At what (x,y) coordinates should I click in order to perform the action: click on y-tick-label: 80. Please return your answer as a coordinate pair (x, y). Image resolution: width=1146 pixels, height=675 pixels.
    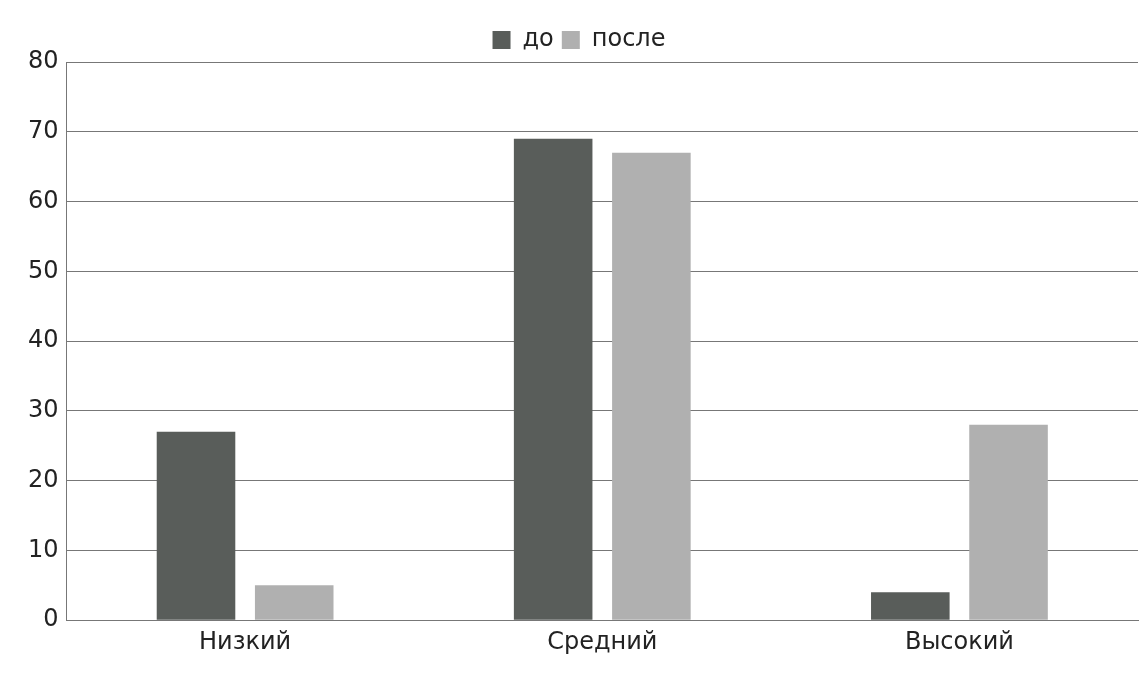
    Looking at the image, I should click on (43, 60).